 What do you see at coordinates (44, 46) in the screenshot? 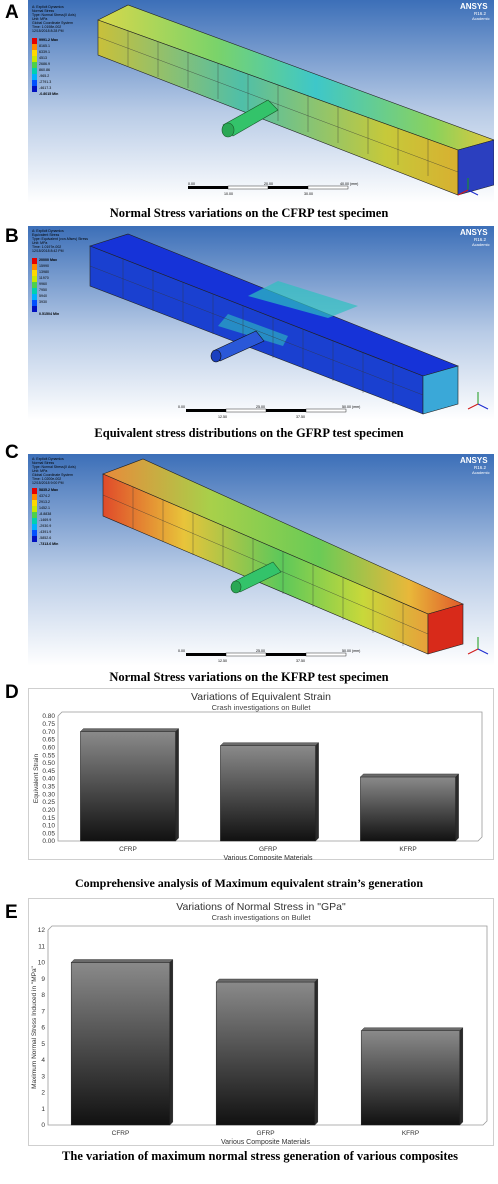
I see `svg-text: 8165.1` at bounding box center [44, 46].